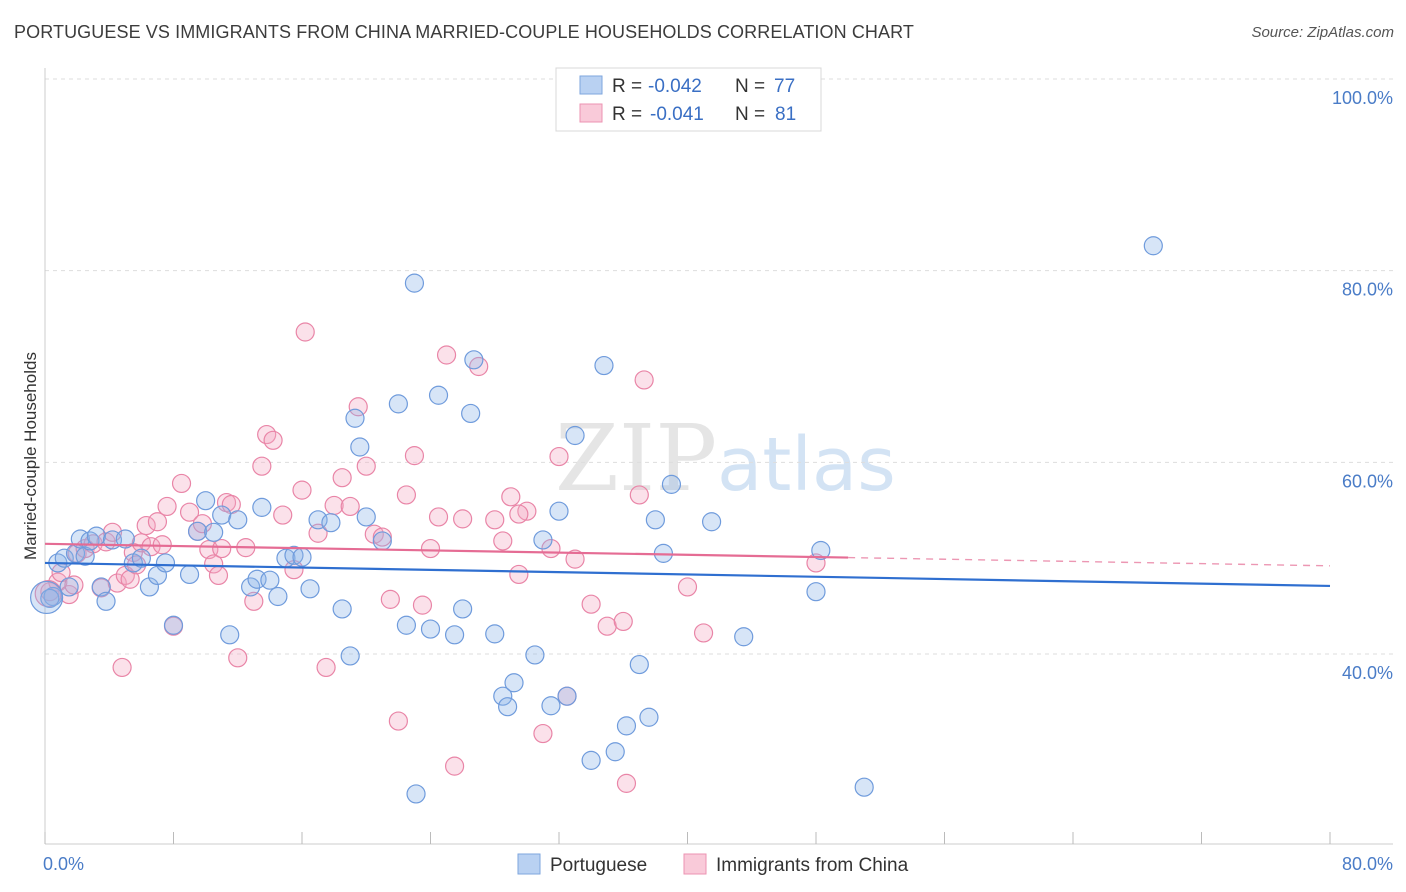  Describe the element at coordinates (687, 838) in the screenshot. I see `x-ticks` at that location.